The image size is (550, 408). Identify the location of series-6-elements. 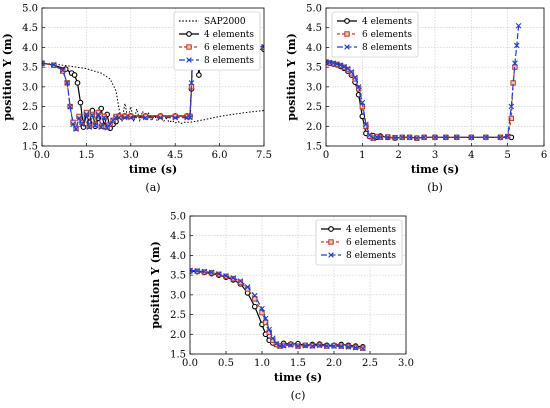
(278, 309).